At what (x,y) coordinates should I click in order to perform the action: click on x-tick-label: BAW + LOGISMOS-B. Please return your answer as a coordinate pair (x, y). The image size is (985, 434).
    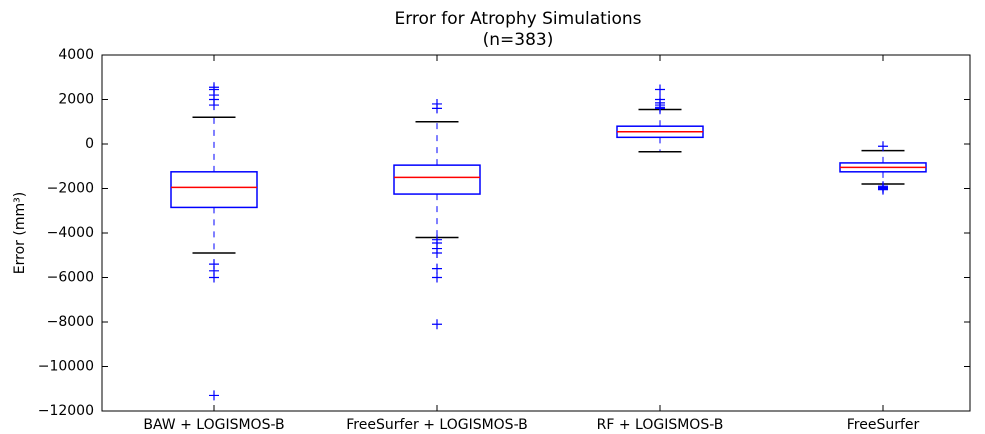
    Looking at the image, I should click on (213, 425).